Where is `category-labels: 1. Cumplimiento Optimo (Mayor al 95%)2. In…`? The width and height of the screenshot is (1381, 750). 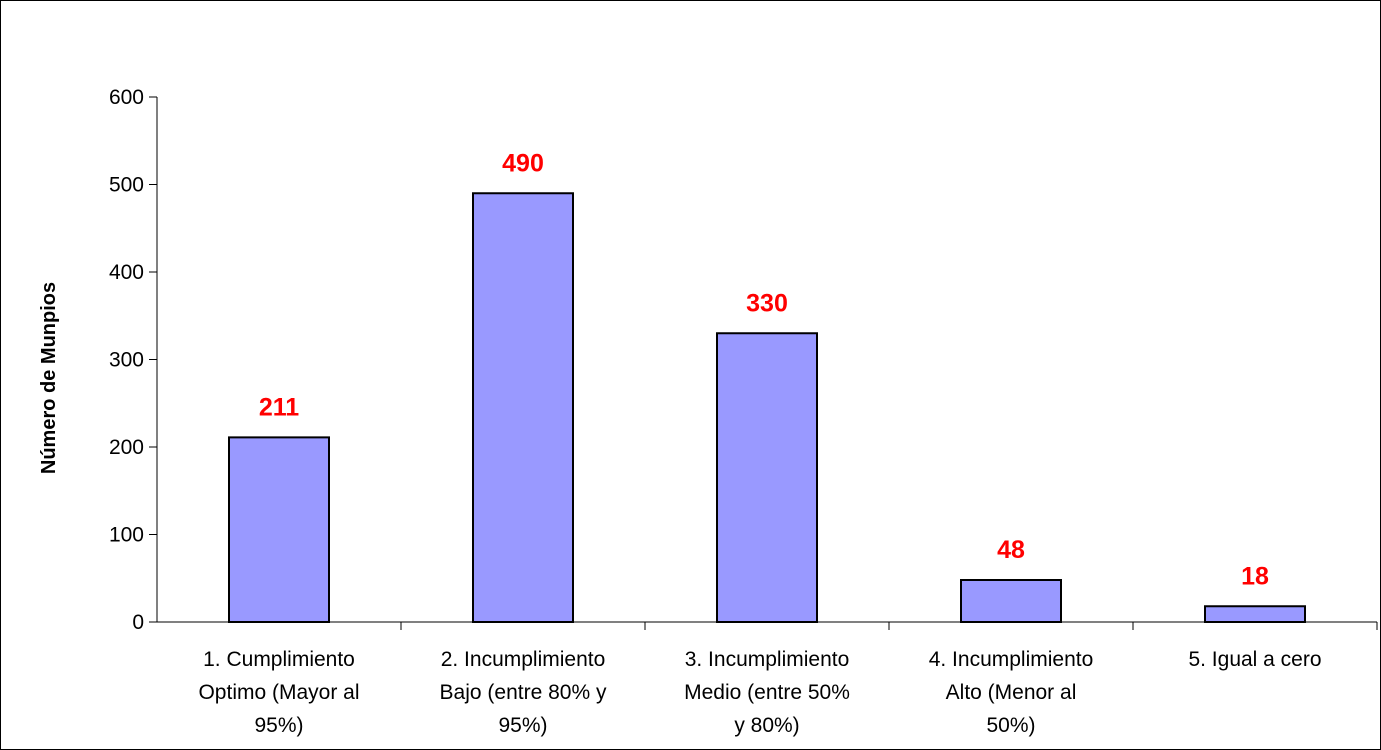 category-labels: 1. Cumplimiento Optimo (Mayor al 95%)2. In… is located at coordinates (759, 692).